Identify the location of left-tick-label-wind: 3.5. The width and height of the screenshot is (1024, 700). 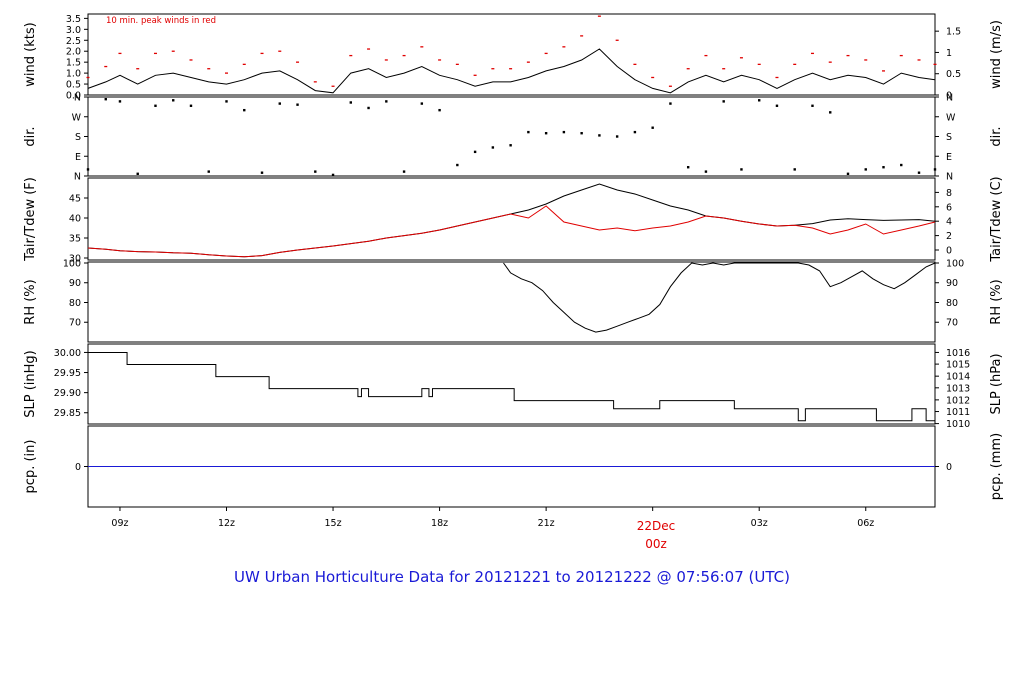
(73, 19).